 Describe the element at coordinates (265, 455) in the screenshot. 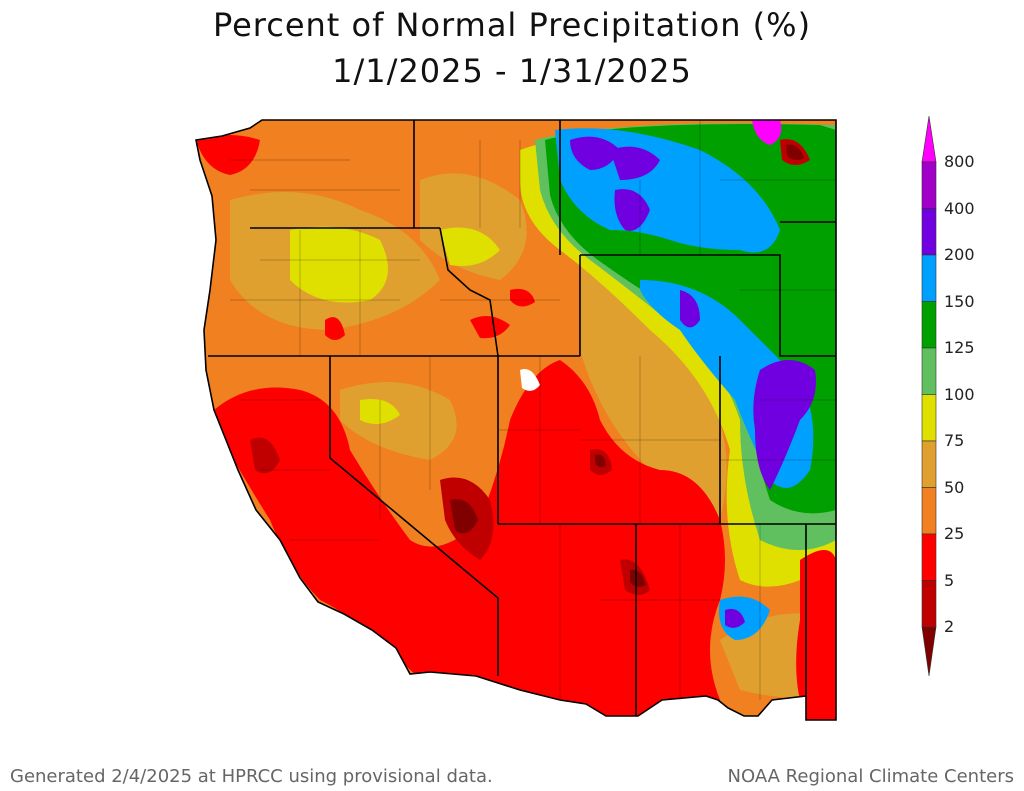

I see `field-2-5-california` at that location.